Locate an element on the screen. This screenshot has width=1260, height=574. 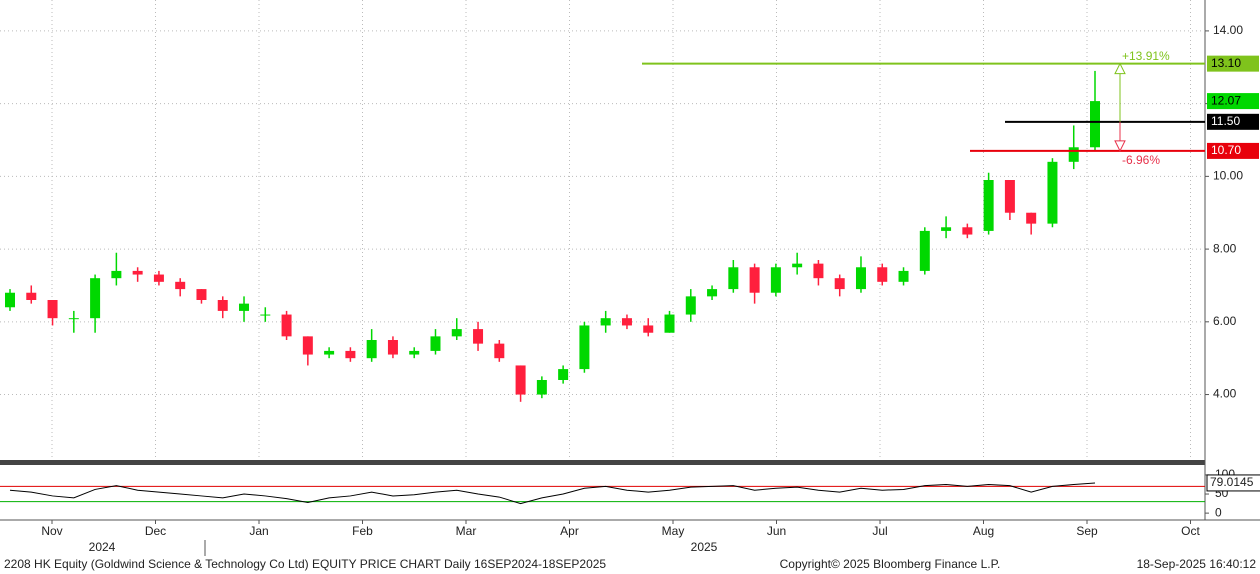
x-tick-label: Jun is located at coordinates (776, 531).